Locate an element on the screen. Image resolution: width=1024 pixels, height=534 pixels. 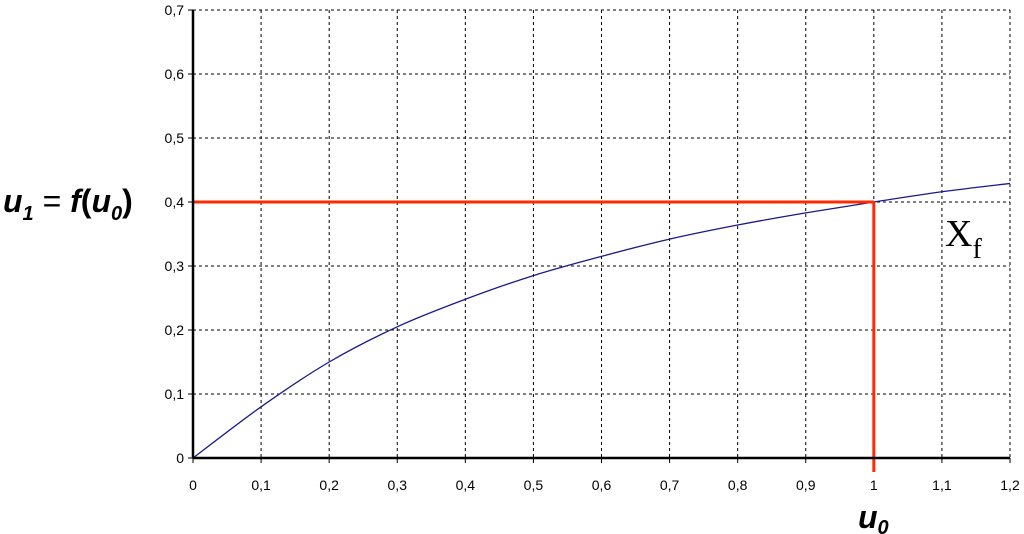
x-tick-label: 1,1 is located at coordinates (942, 485).